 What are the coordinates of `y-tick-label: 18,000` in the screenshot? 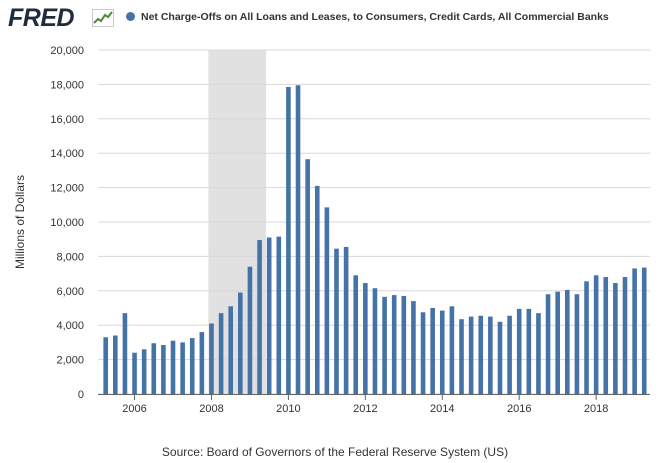 It's located at (67, 85).